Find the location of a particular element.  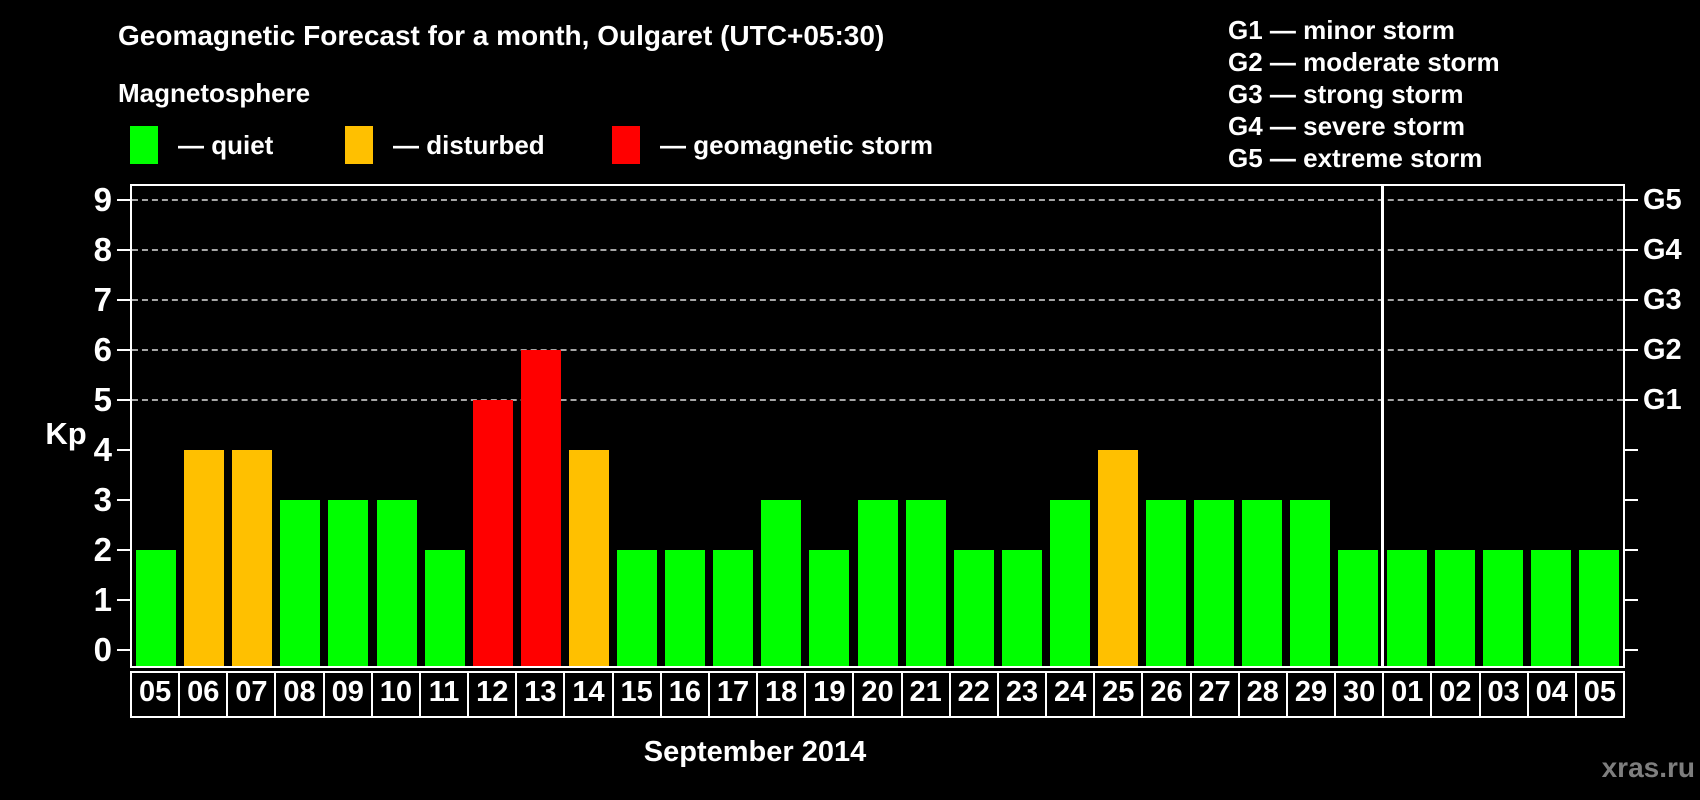

month-label: September 2014 is located at coordinates (755, 752).